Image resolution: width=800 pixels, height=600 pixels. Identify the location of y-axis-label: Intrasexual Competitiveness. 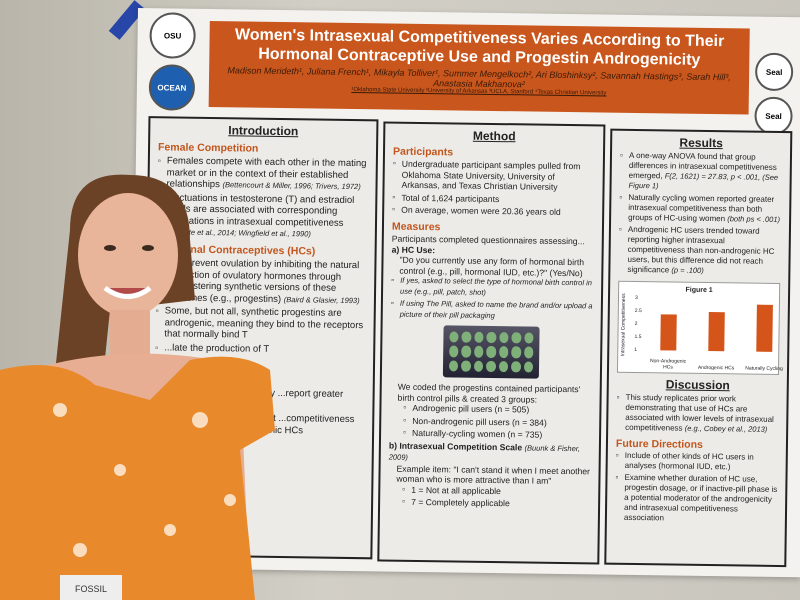
(624, 325).